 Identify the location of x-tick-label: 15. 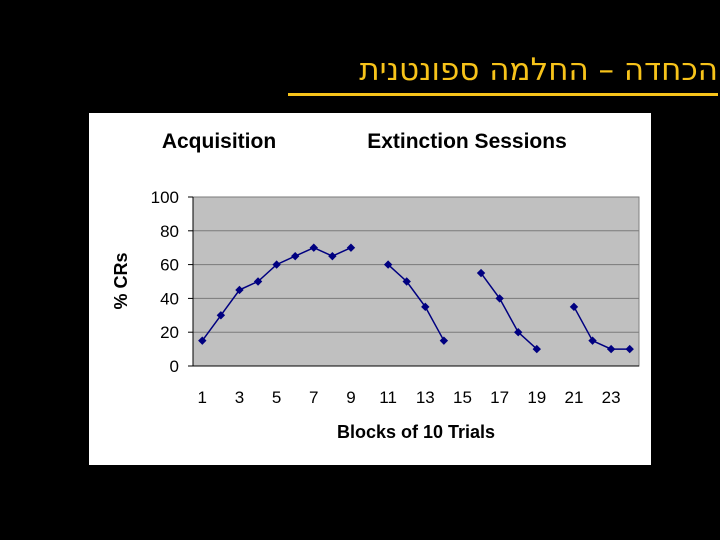
(462, 397).